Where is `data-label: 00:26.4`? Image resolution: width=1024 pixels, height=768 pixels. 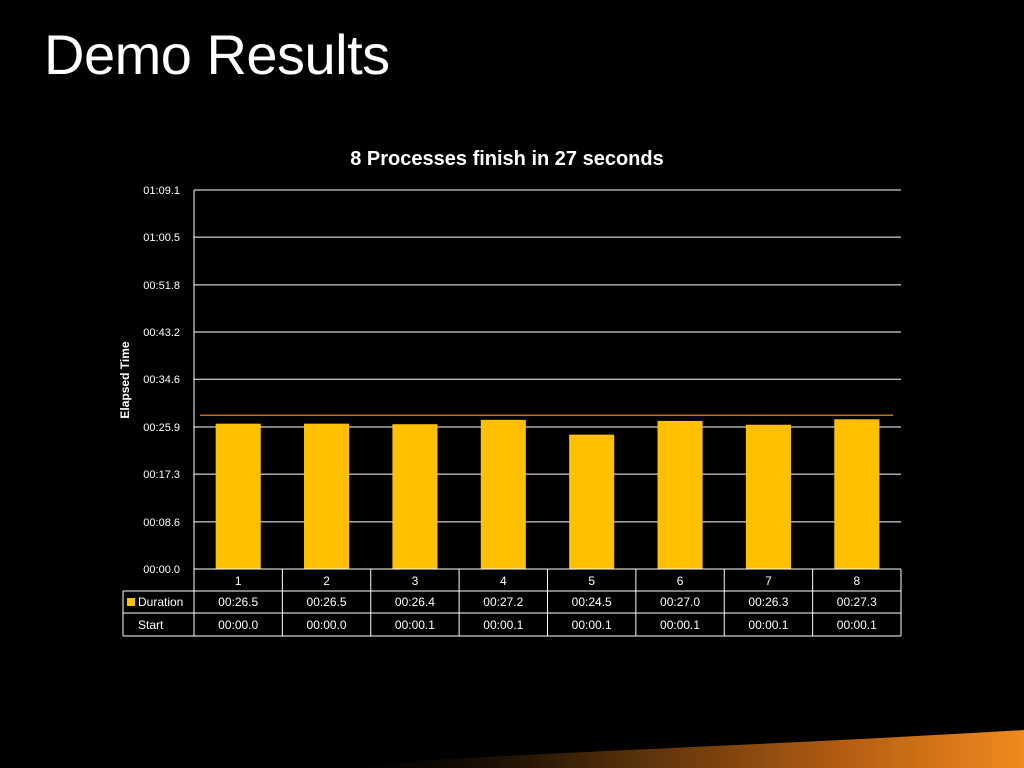
data-label: 00:26.4 is located at coordinates (415, 602).